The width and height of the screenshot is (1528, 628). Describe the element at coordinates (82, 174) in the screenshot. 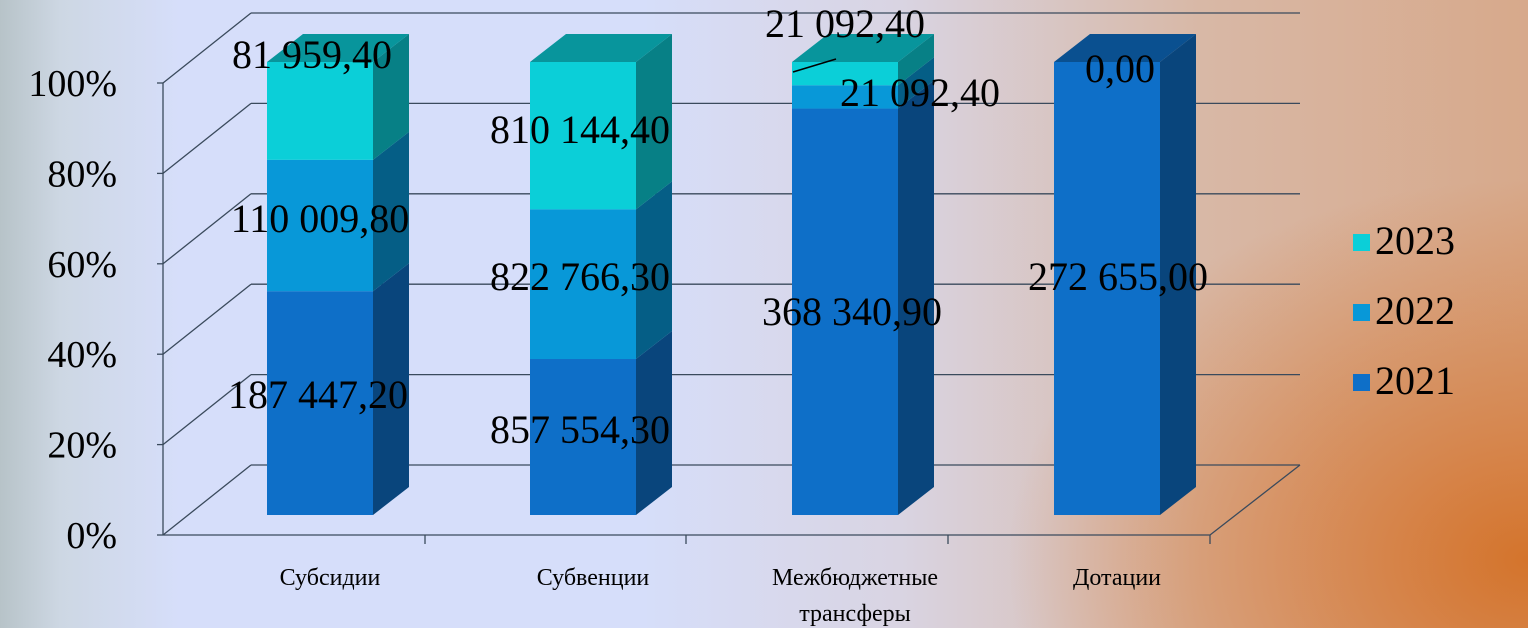

I see `y-tick-label: 80%` at that location.